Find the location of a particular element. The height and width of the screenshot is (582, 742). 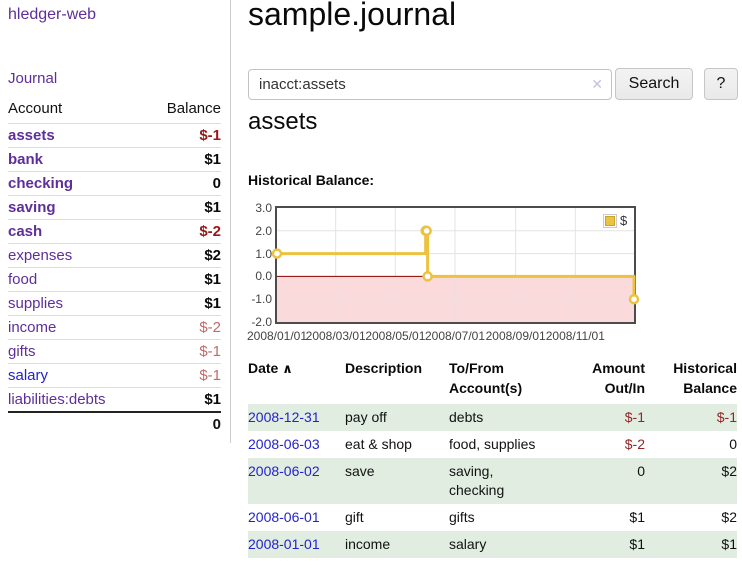

sidebar-account-row: checking 0 is located at coordinates (114, 183).